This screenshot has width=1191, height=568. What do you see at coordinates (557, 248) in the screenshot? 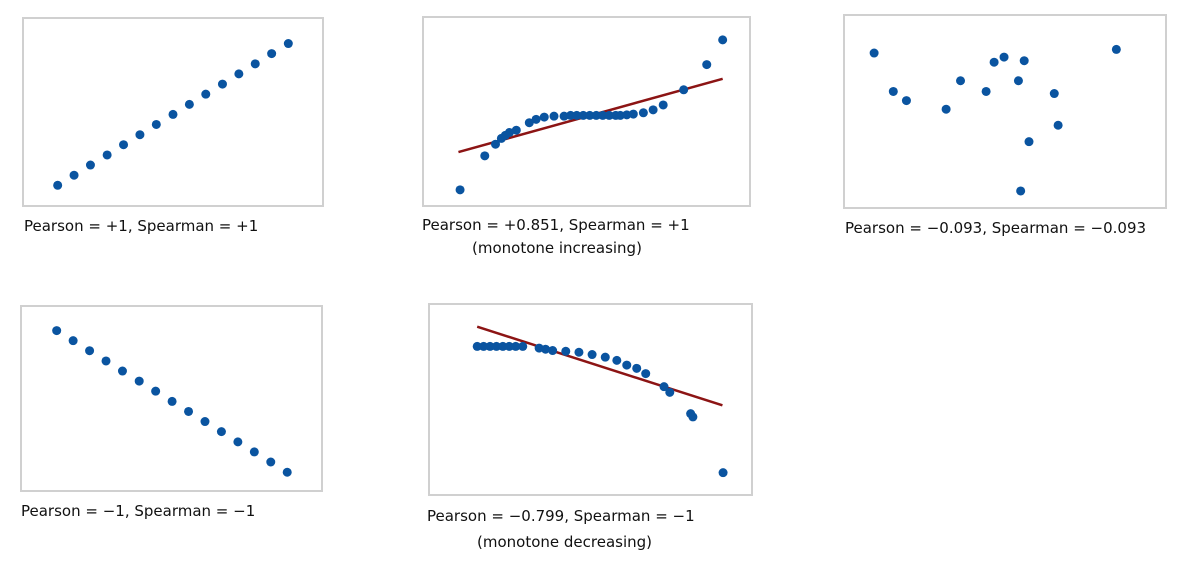
I see `caption-subtitle: (monotone increasing)` at bounding box center [557, 248].